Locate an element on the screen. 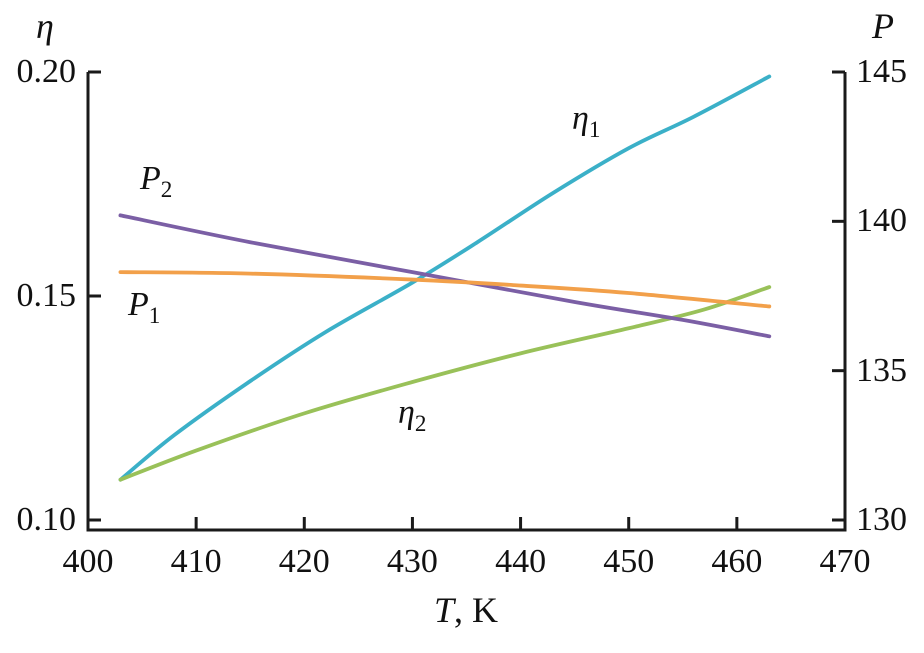 The height and width of the screenshot is (653, 924). x-tick-label: 430 is located at coordinates (412, 561).